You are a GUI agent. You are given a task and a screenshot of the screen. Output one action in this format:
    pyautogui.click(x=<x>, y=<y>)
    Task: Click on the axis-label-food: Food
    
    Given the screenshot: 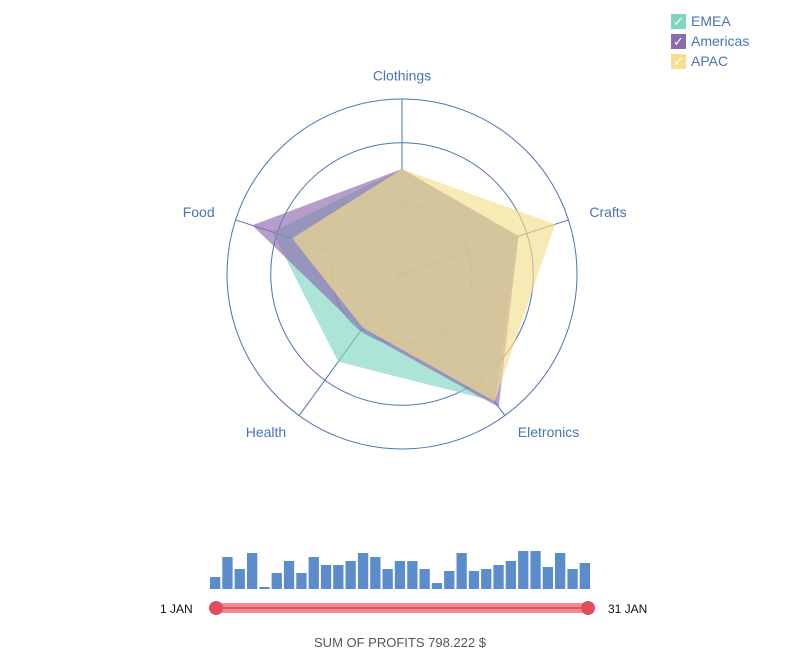 What is the action you would take?
    pyautogui.click(x=199, y=212)
    